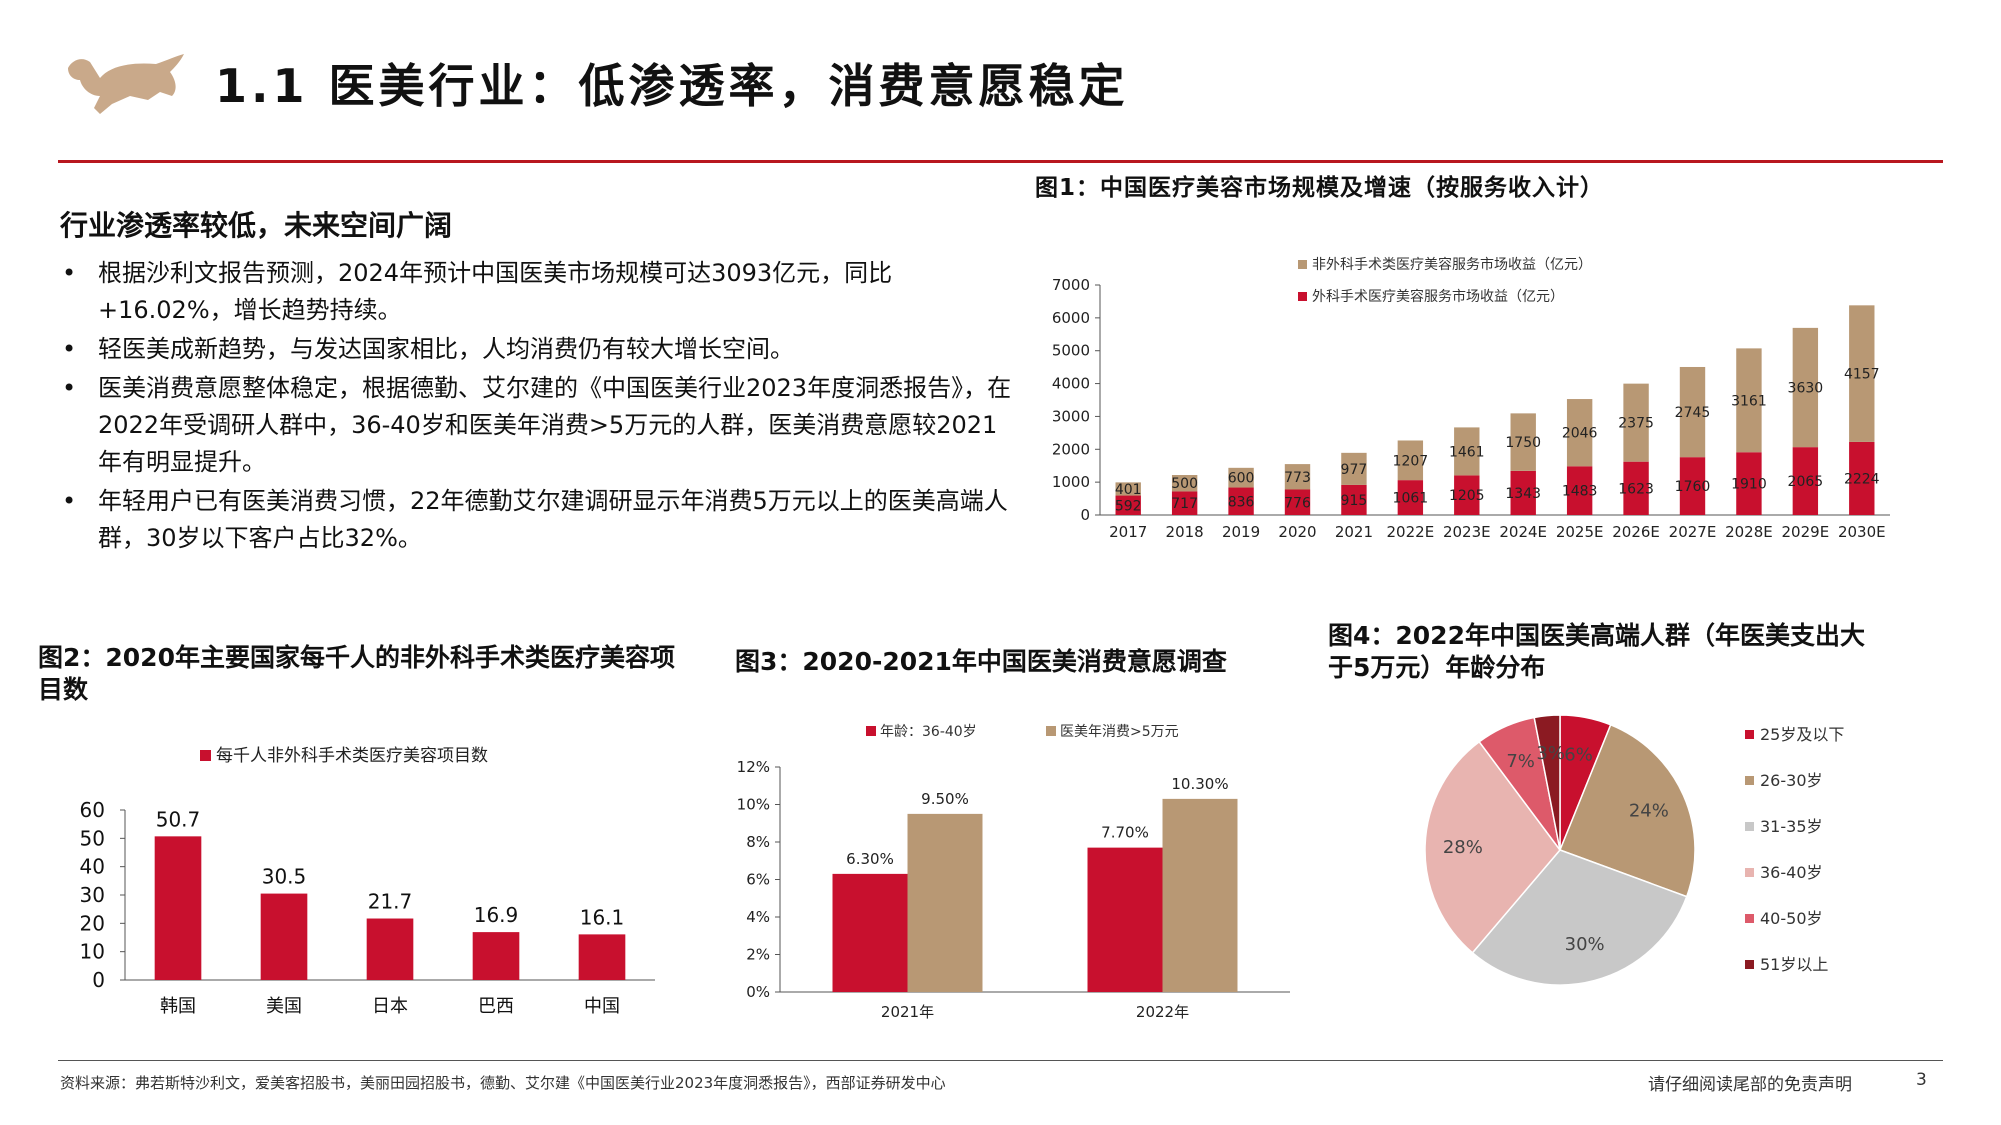 The width and height of the screenshot is (2001, 1125). Describe the element at coordinates (1000, 161) in the screenshot. I see `header-divider` at that location.